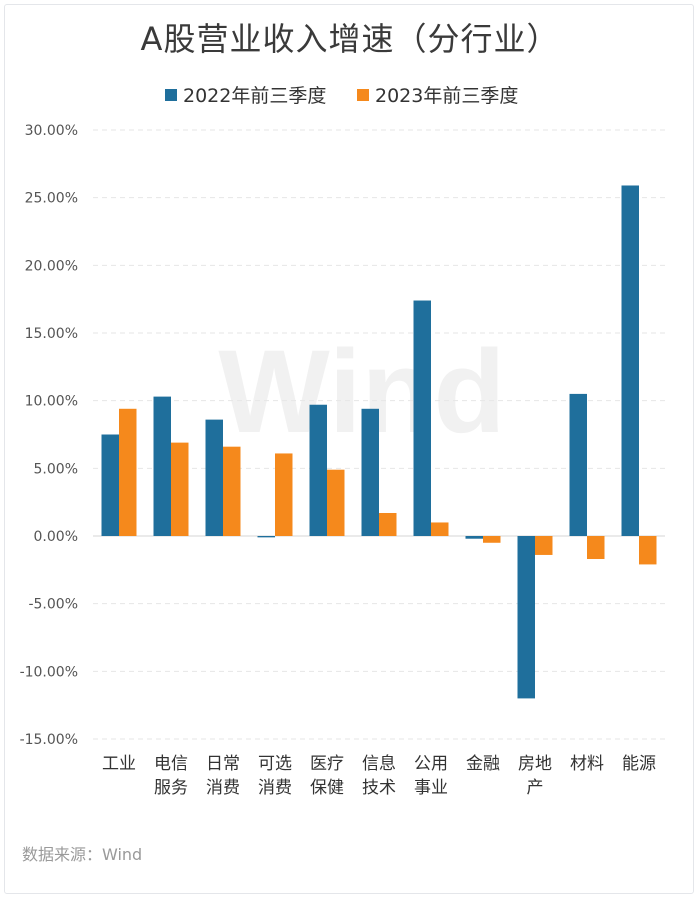 The width and height of the screenshot is (700, 900). What do you see at coordinates (431, 788) in the screenshot?
I see `x-category-label: 事业` at bounding box center [431, 788].